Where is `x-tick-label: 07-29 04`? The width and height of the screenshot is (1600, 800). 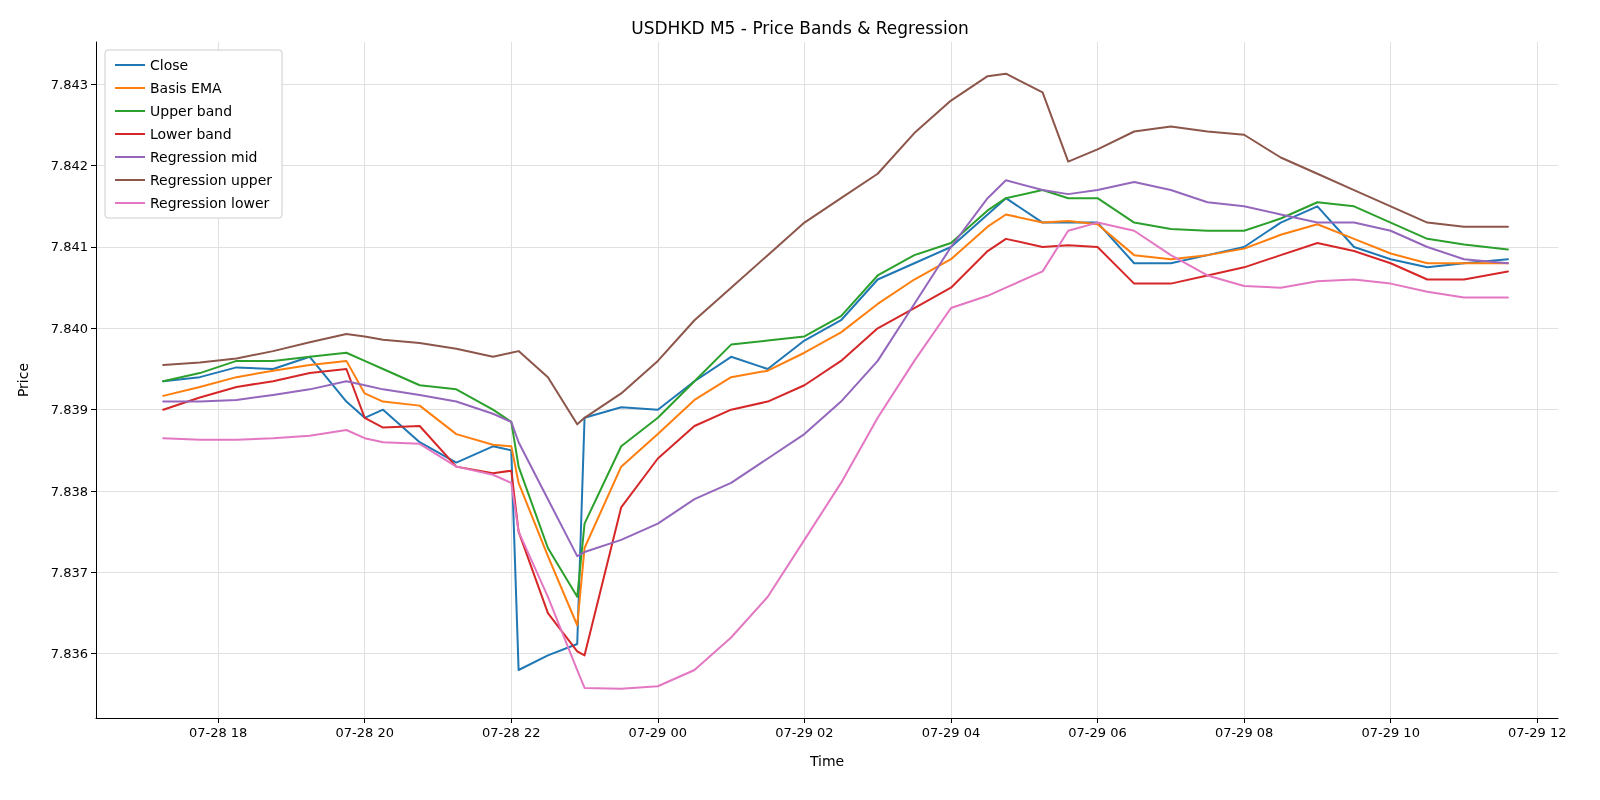 x-tick-label: 07-29 04 is located at coordinates (951, 732).